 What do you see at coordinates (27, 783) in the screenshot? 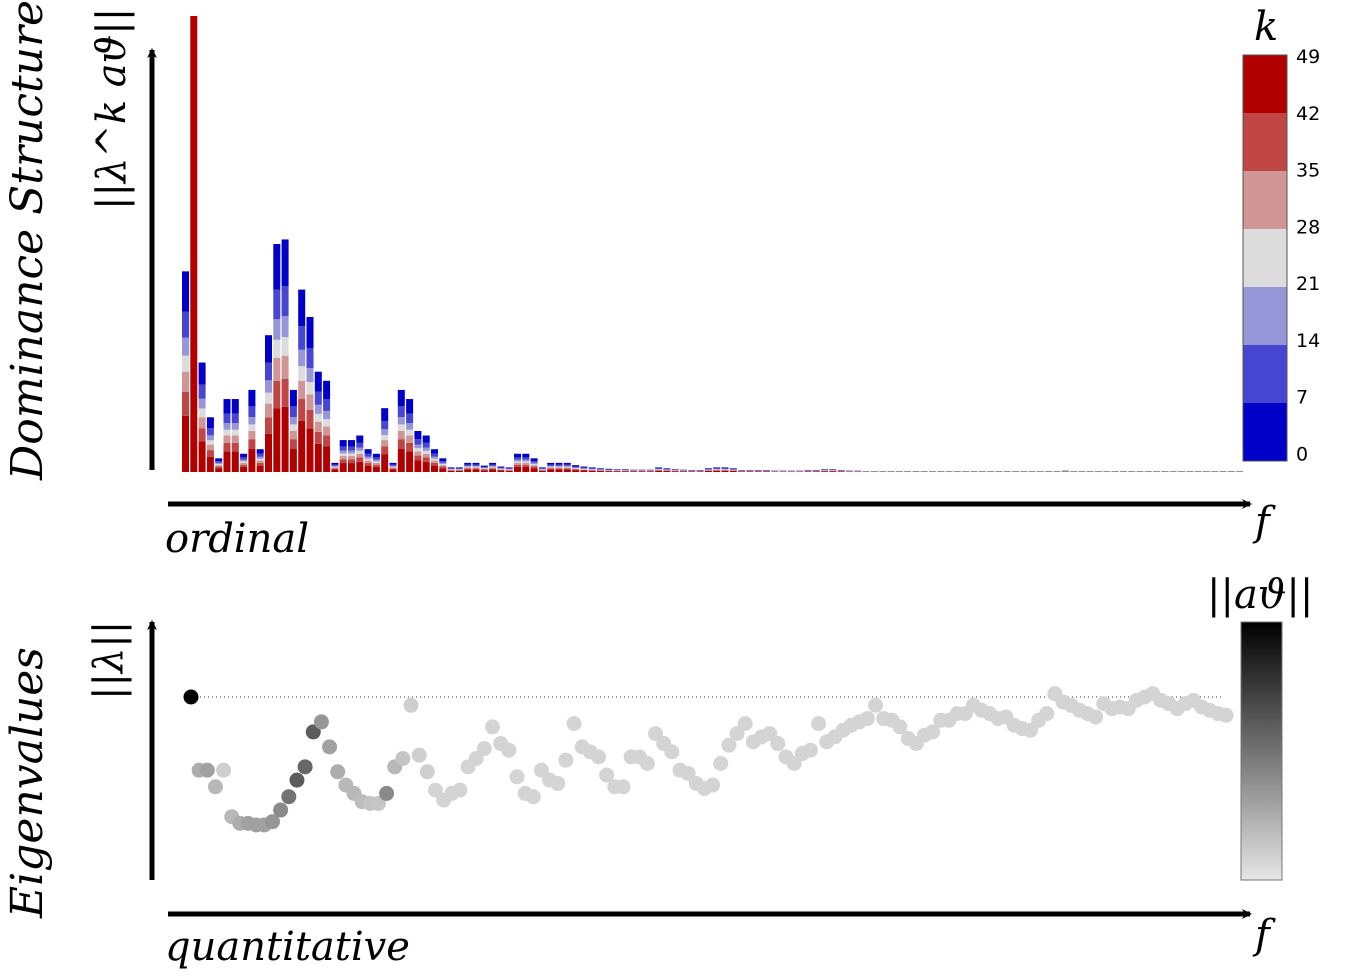
I see `bottom-ylabel: Eigenvalues` at bounding box center [27, 783].